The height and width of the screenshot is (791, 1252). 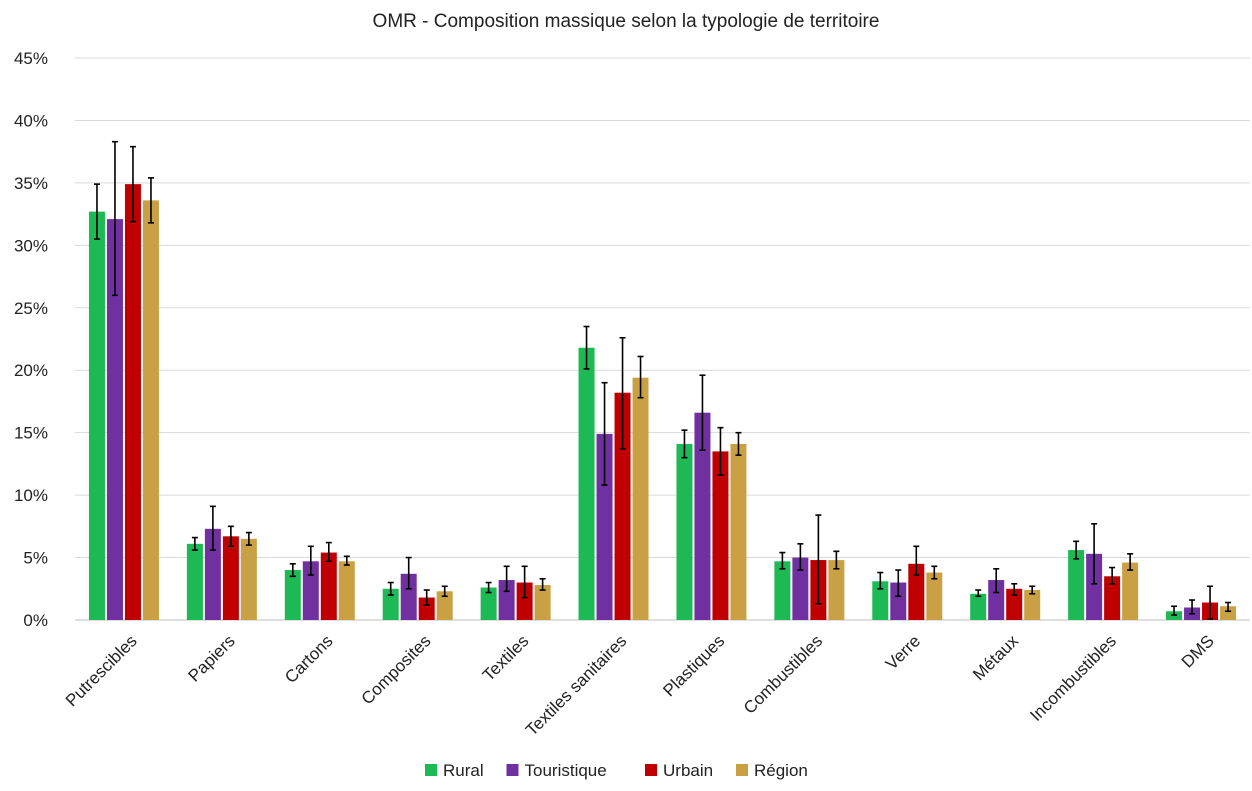 I want to click on legend-label: Rural, so click(x=463, y=770).